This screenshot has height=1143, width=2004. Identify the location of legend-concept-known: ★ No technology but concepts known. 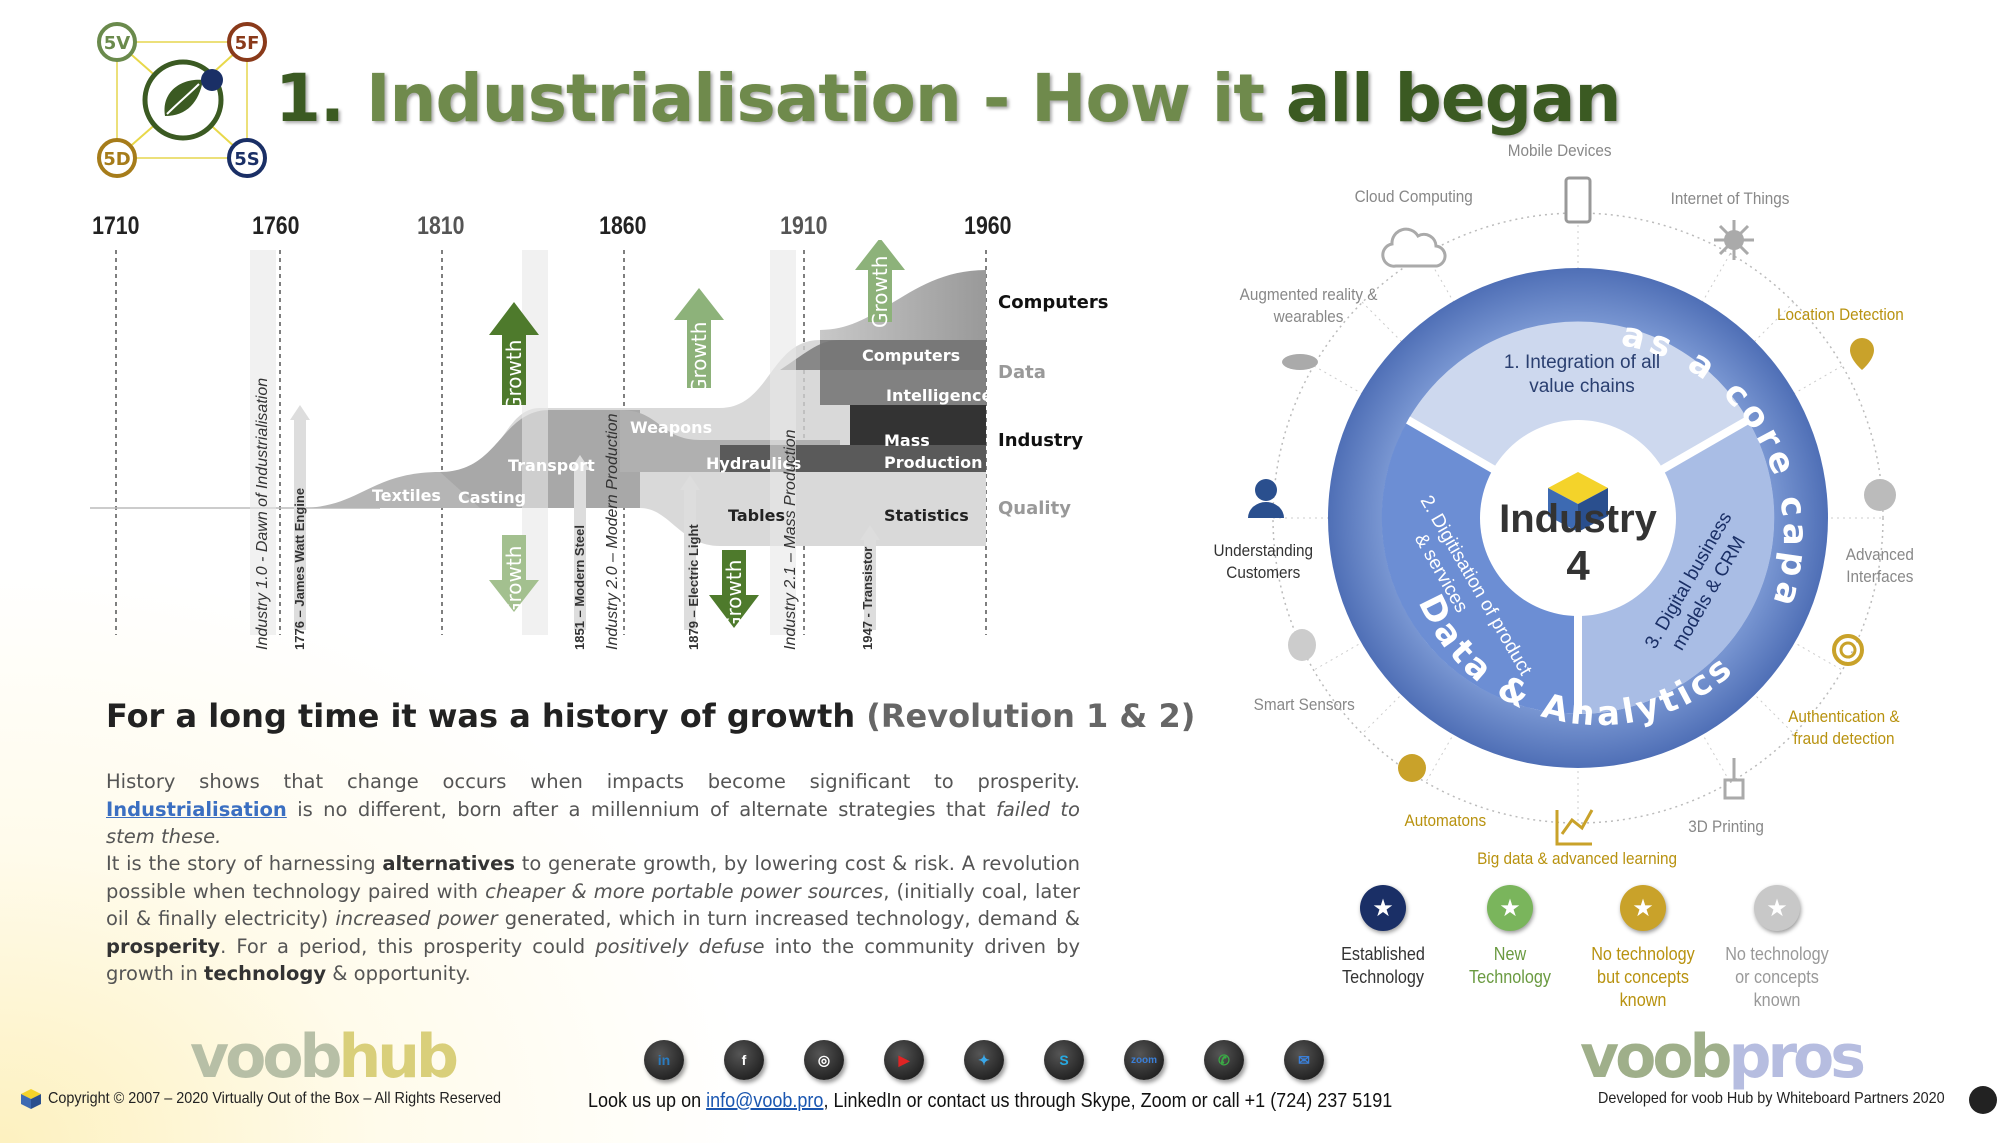
(1643, 948).